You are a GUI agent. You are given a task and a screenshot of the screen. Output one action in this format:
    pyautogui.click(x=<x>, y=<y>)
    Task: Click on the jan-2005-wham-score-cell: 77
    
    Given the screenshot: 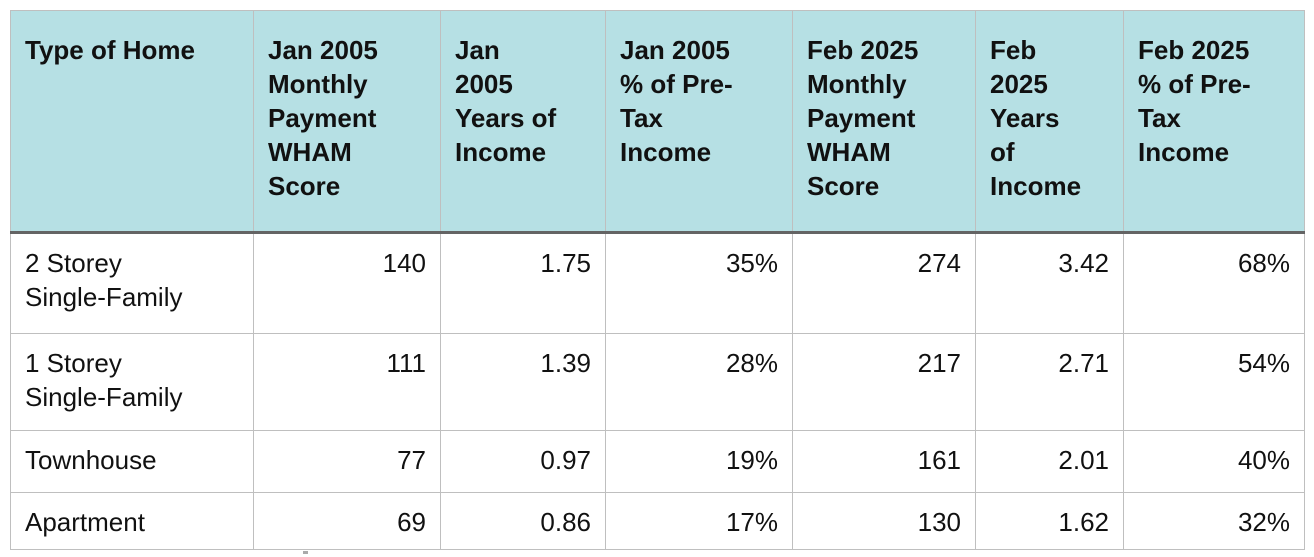 What is the action you would take?
    pyautogui.click(x=347, y=461)
    